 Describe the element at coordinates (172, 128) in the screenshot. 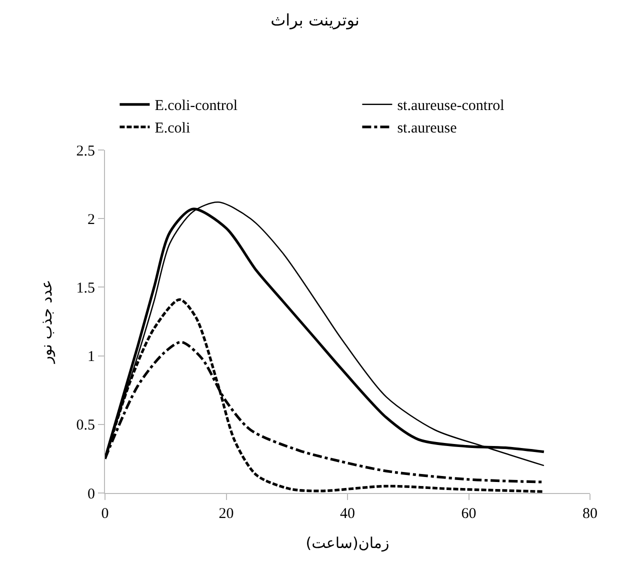

I see `legend-label: E.coli` at that location.